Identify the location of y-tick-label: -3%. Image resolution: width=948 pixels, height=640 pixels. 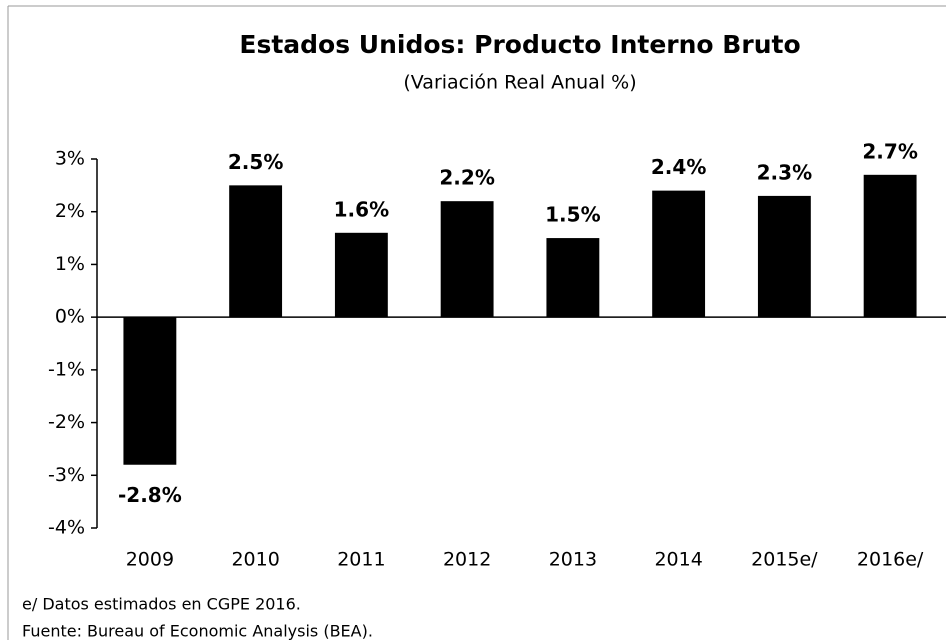
(66, 475).